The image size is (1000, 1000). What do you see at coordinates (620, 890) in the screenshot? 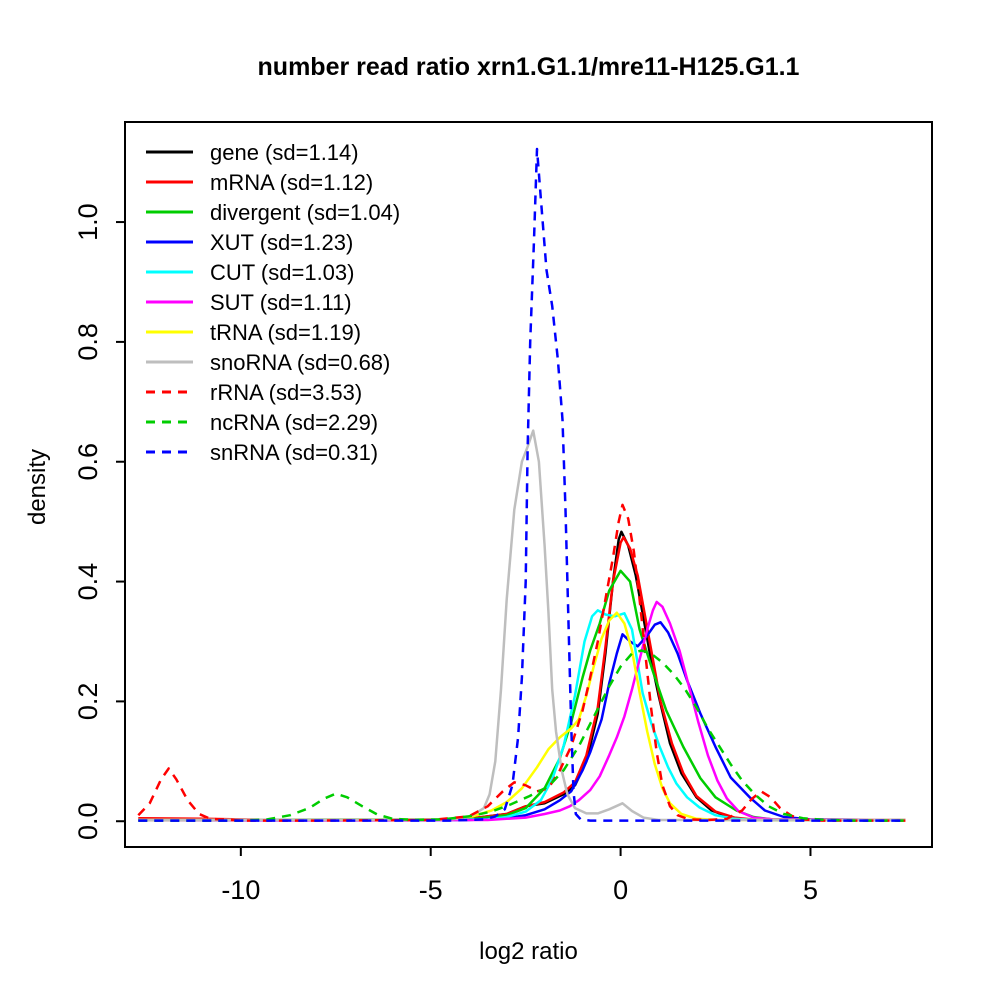
I see `x-tick-label: 0` at bounding box center [620, 890].